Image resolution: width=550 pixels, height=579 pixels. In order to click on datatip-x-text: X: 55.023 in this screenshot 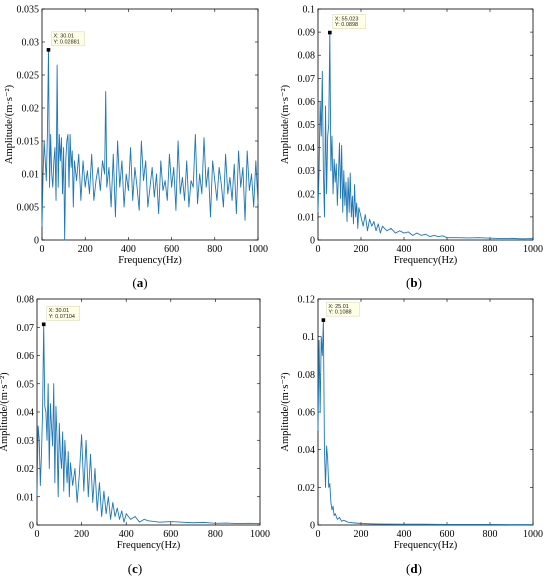, I will do `click(347, 19)`.